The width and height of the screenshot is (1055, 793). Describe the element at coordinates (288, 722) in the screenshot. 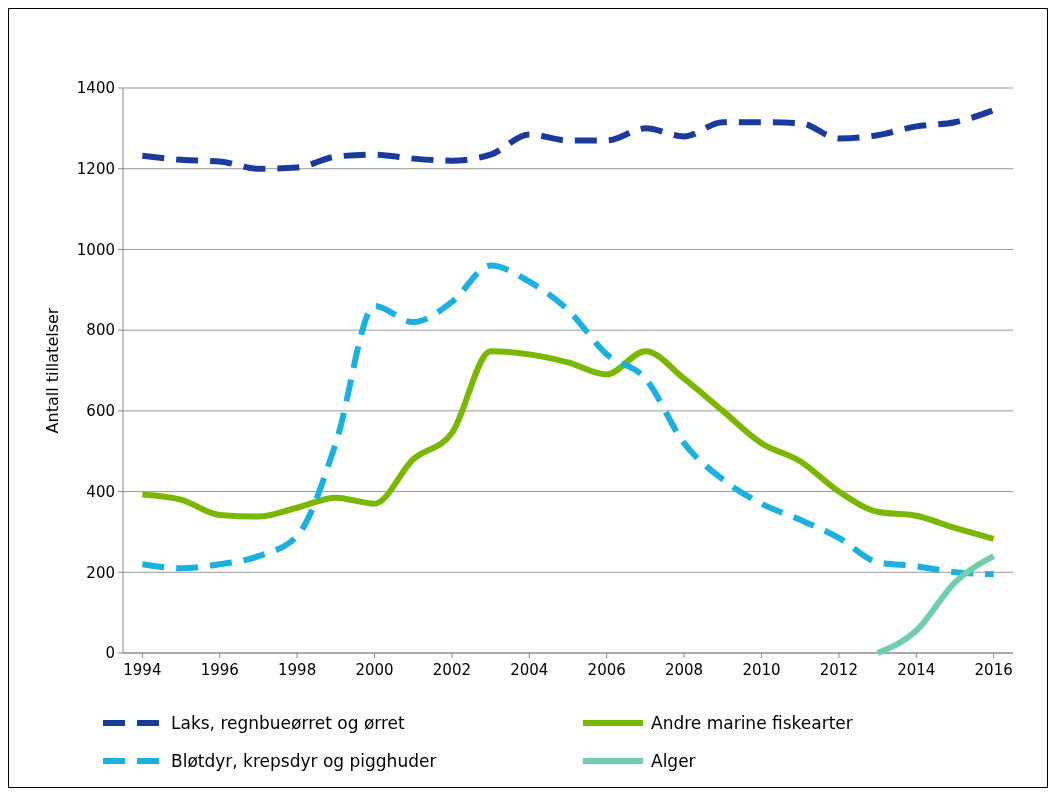

I see `legend-label: Laks, regnbueørret og ørret` at that location.